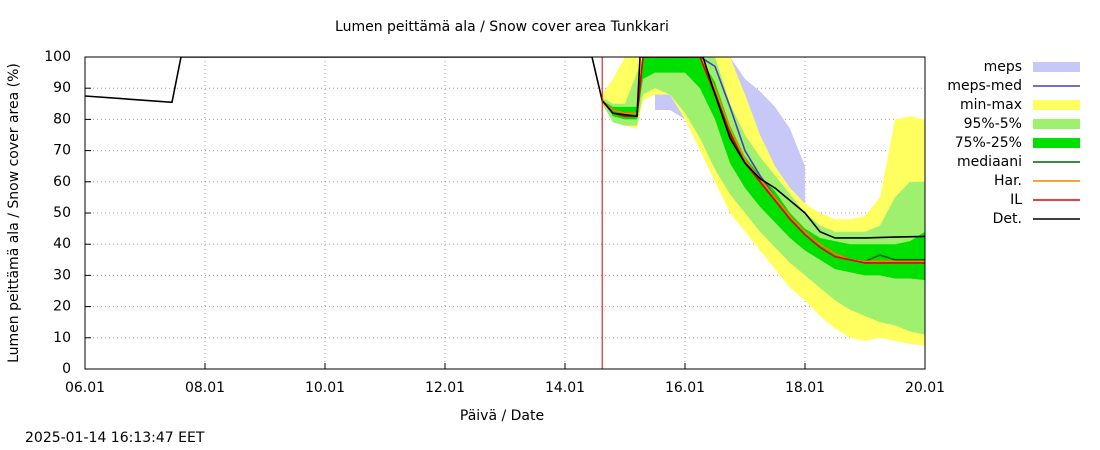 The width and height of the screenshot is (1100, 450). What do you see at coordinates (1008, 181) in the screenshot?
I see `legend-label: Har.` at bounding box center [1008, 181].